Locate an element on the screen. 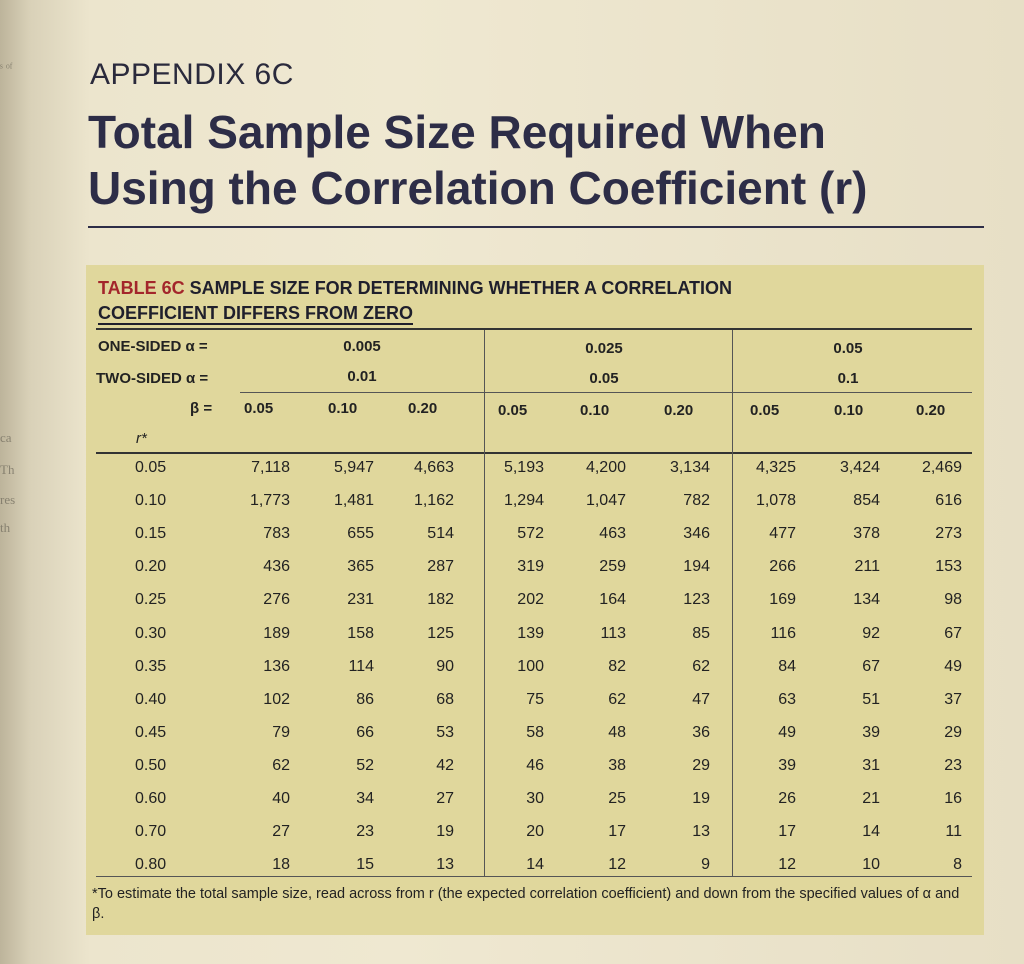 Image resolution: width=1024 pixels, height=964 pixels. title-underline is located at coordinates (536, 227).